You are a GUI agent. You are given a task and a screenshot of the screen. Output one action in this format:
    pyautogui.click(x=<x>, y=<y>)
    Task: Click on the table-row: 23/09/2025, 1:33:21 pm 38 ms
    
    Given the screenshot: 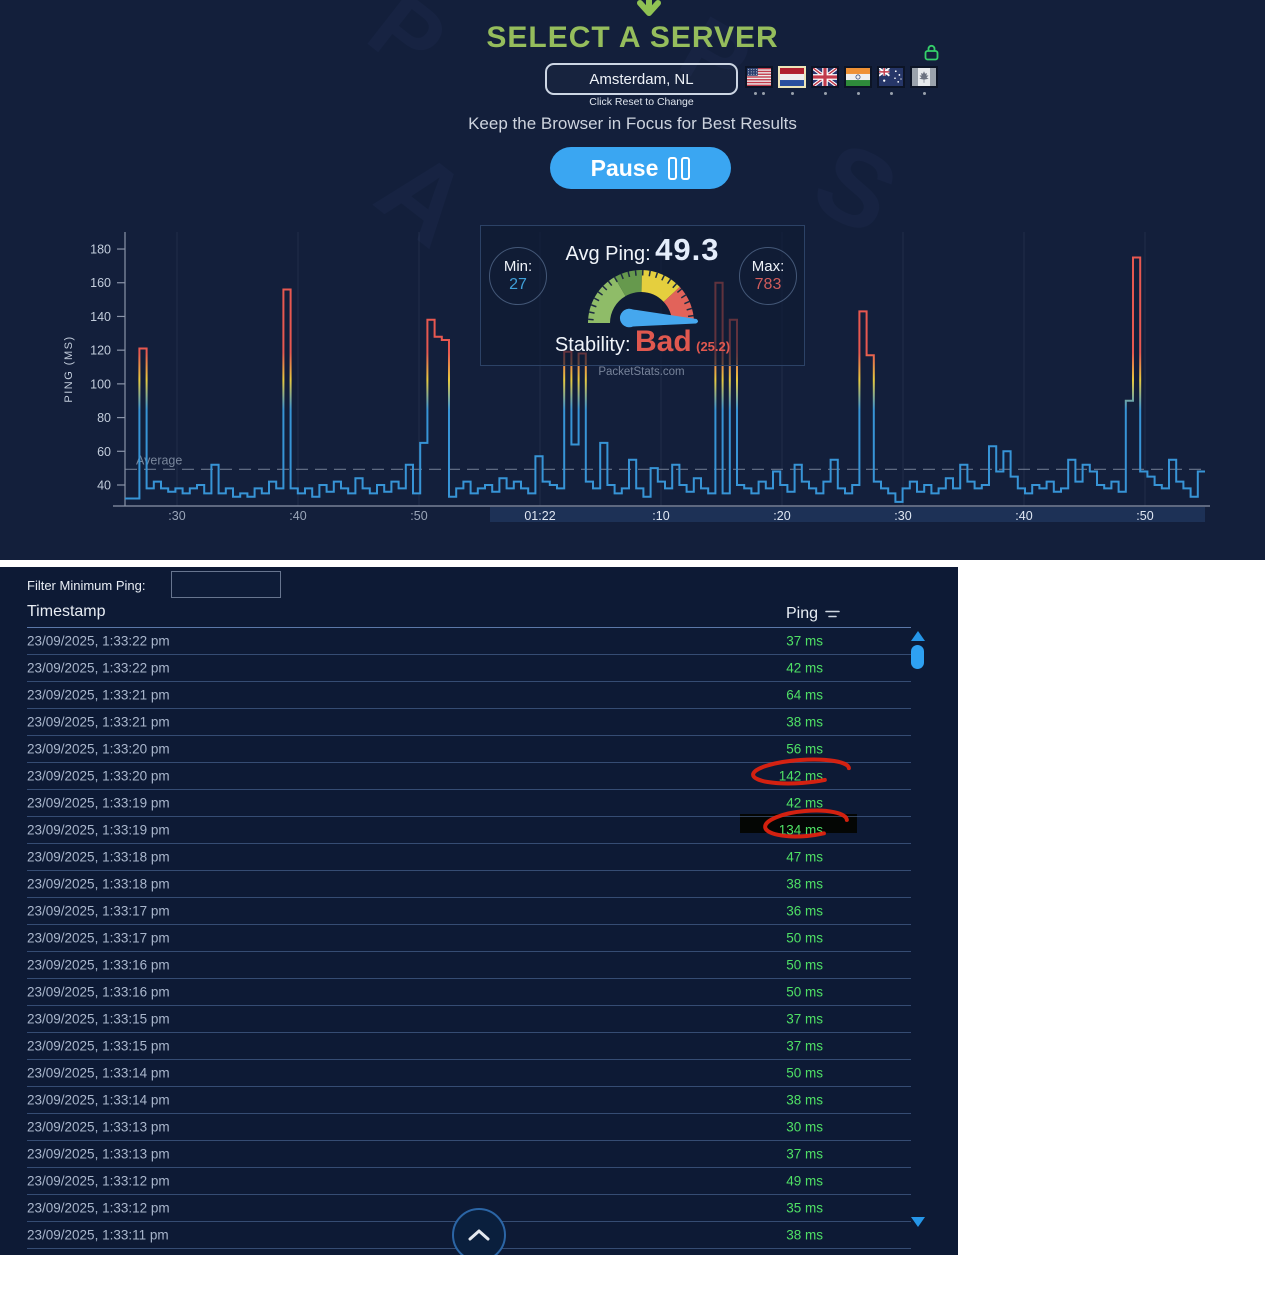 What is the action you would take?
    pyautogui.click(x=469, y=722)
    